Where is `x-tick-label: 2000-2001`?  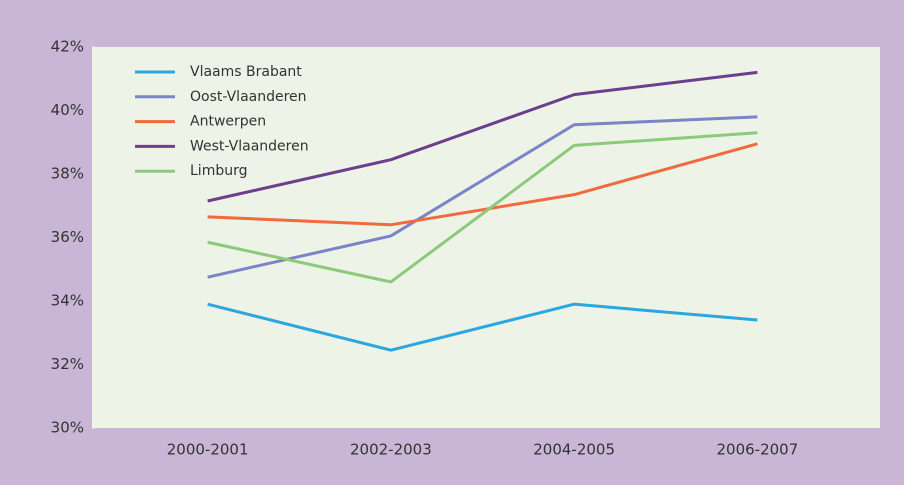 x-tick-label: 2000-2001 is located at coordinates (208, 450).